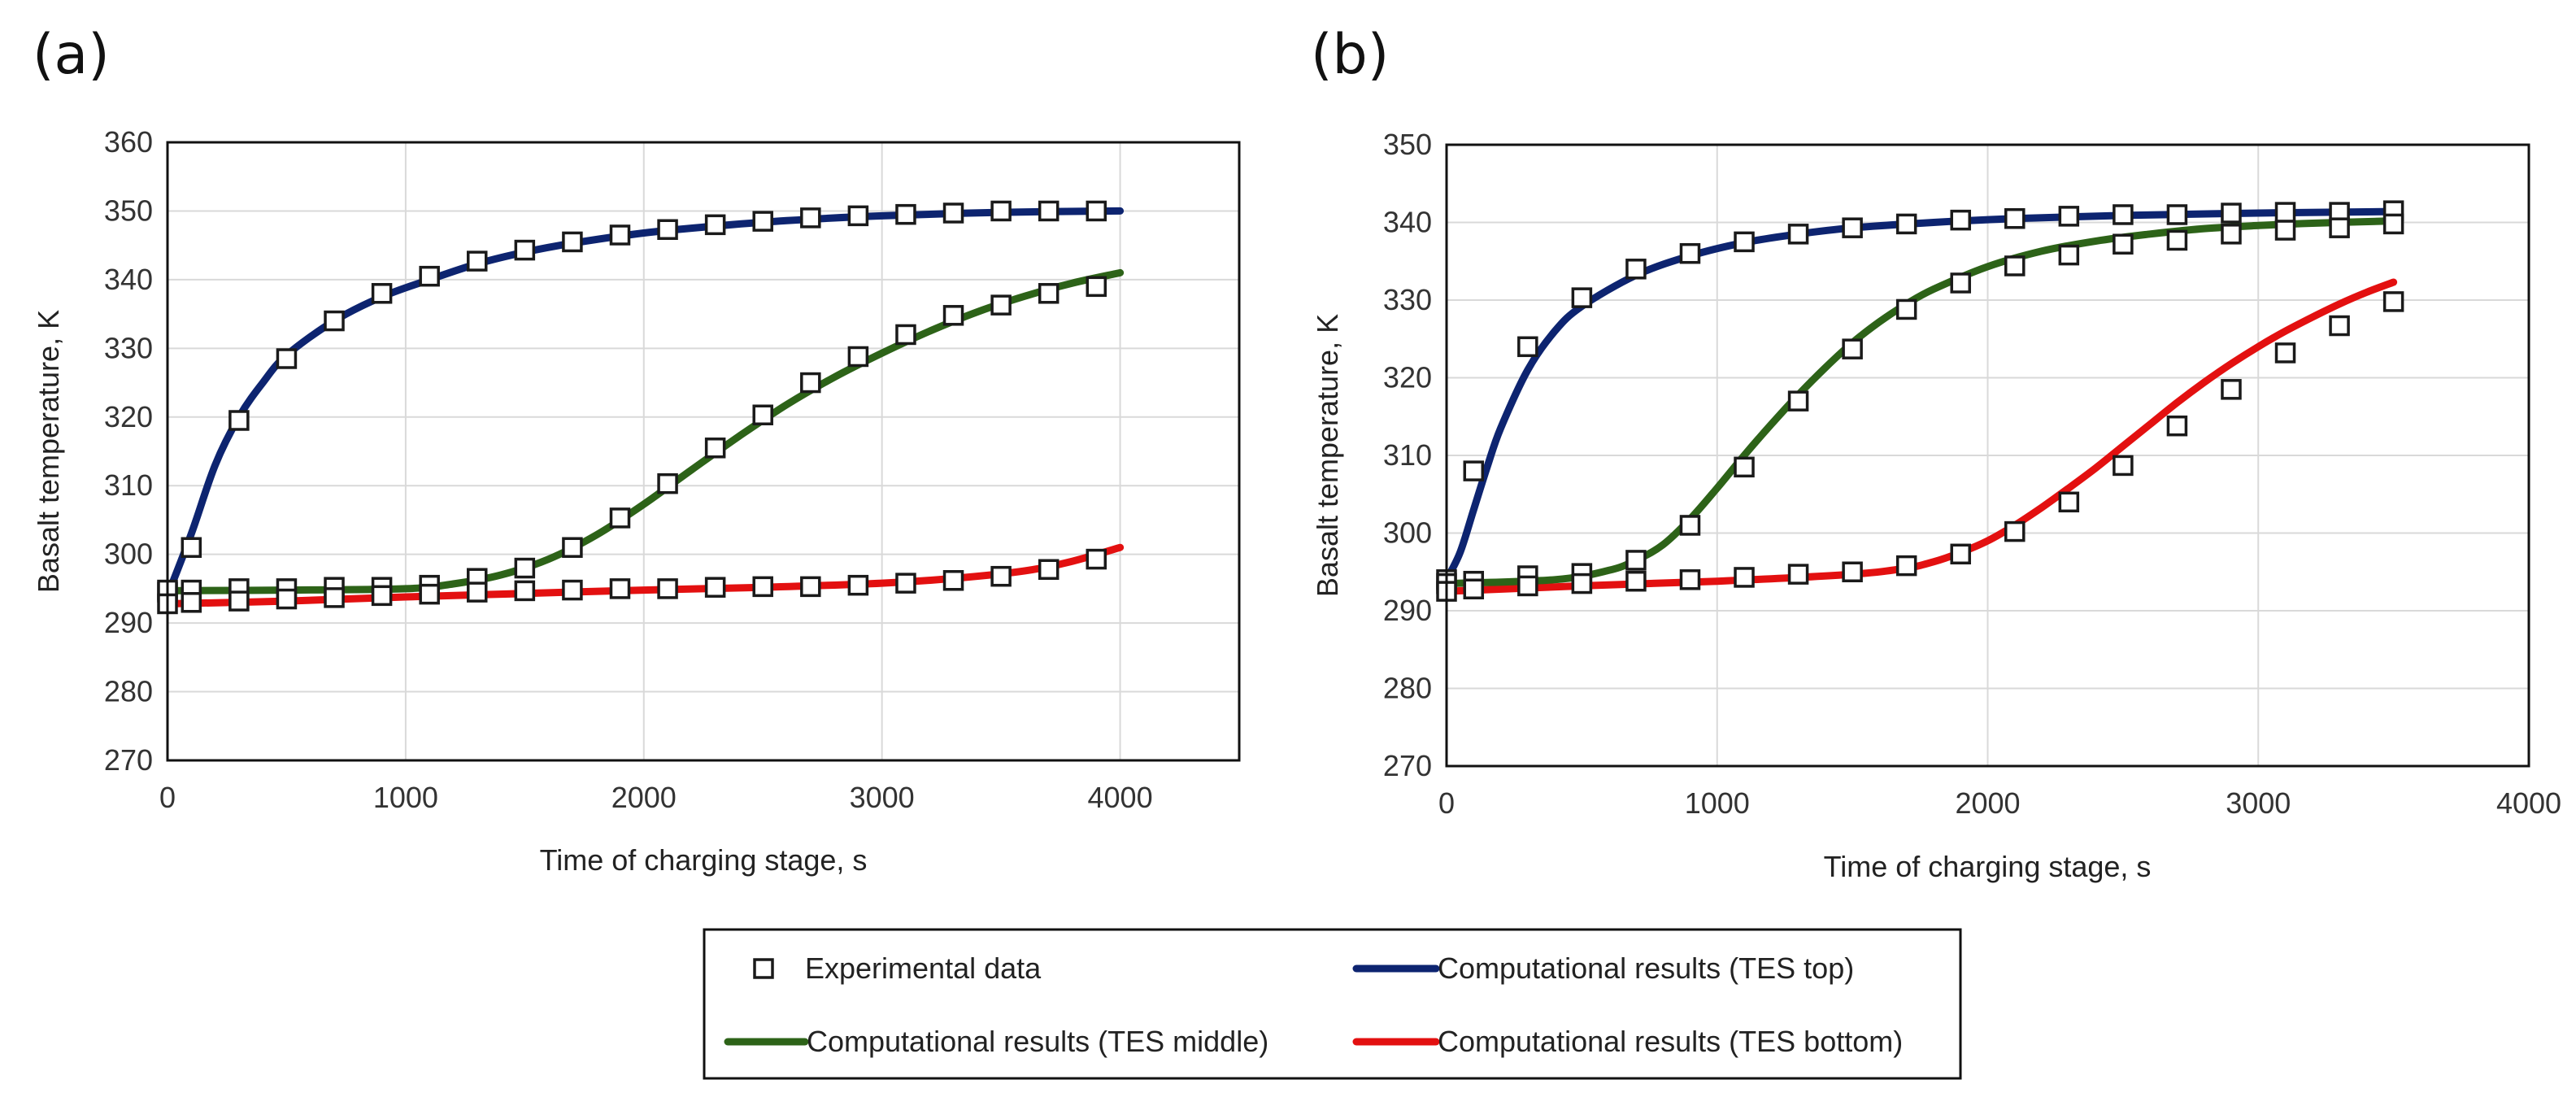  I want to click on legend-item-bottom: Computational results (TES bottom), so click(1628, 1041).